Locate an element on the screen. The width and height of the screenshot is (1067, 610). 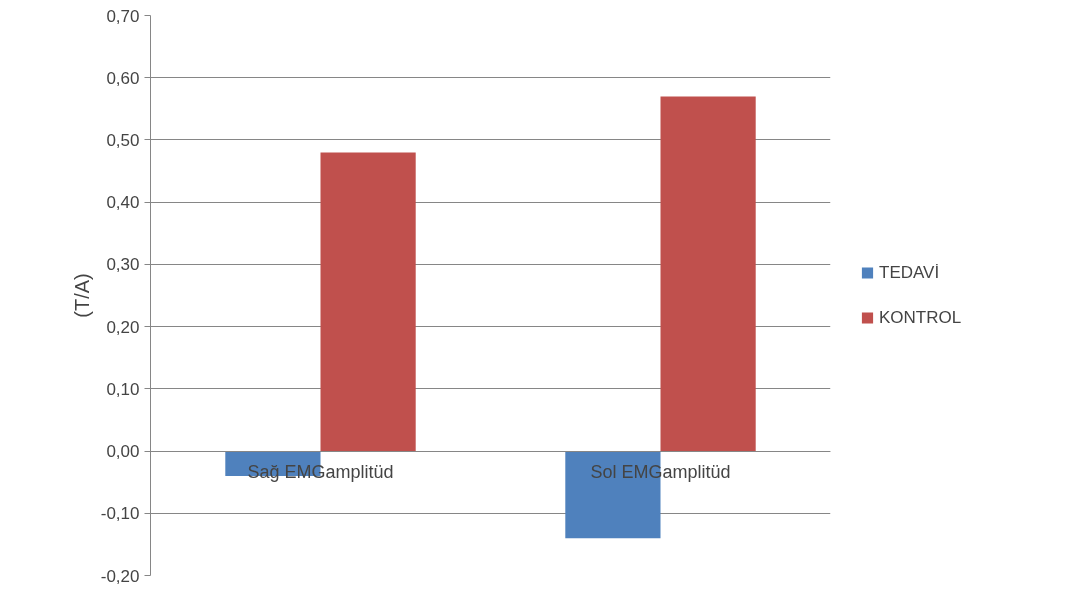
y-tick-label: 0,00 is located at coordinates (123, 452).